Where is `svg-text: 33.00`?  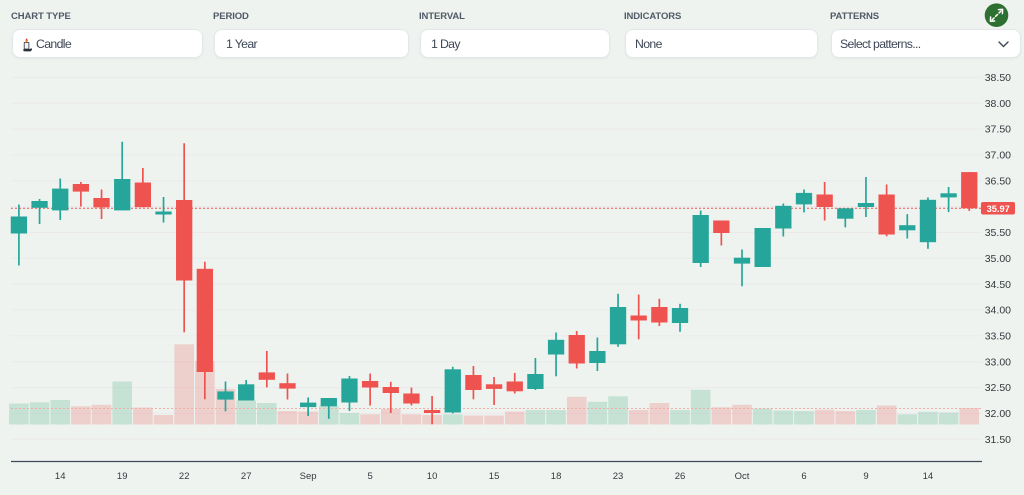 svg-text: 33.00 is located at coordinates (998, 362).